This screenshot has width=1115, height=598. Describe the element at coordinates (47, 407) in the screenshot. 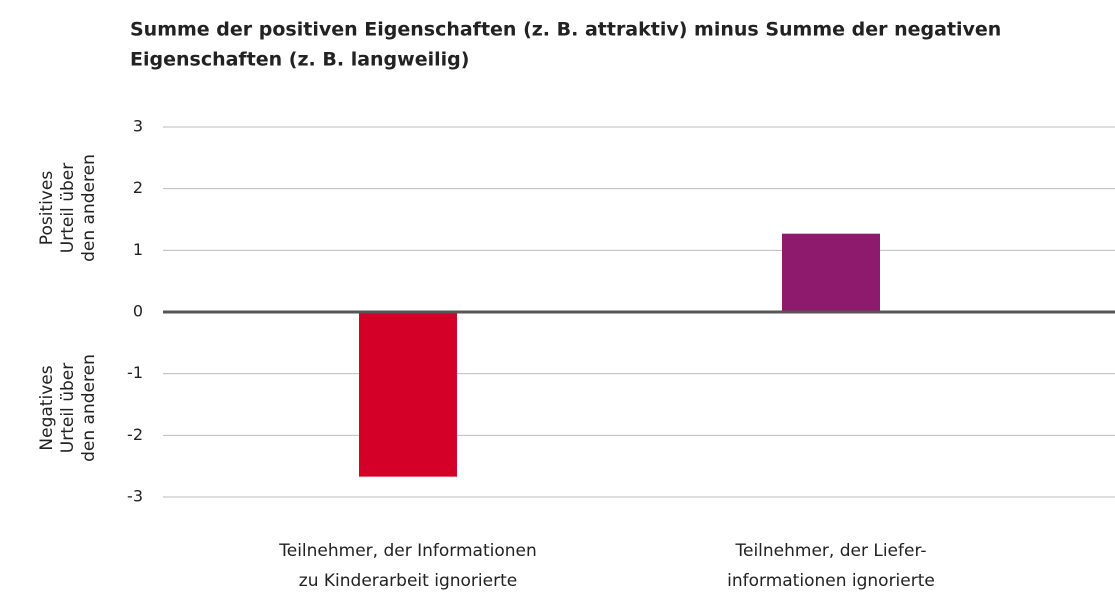

I see `y-axis-label: Negatives` at that location.